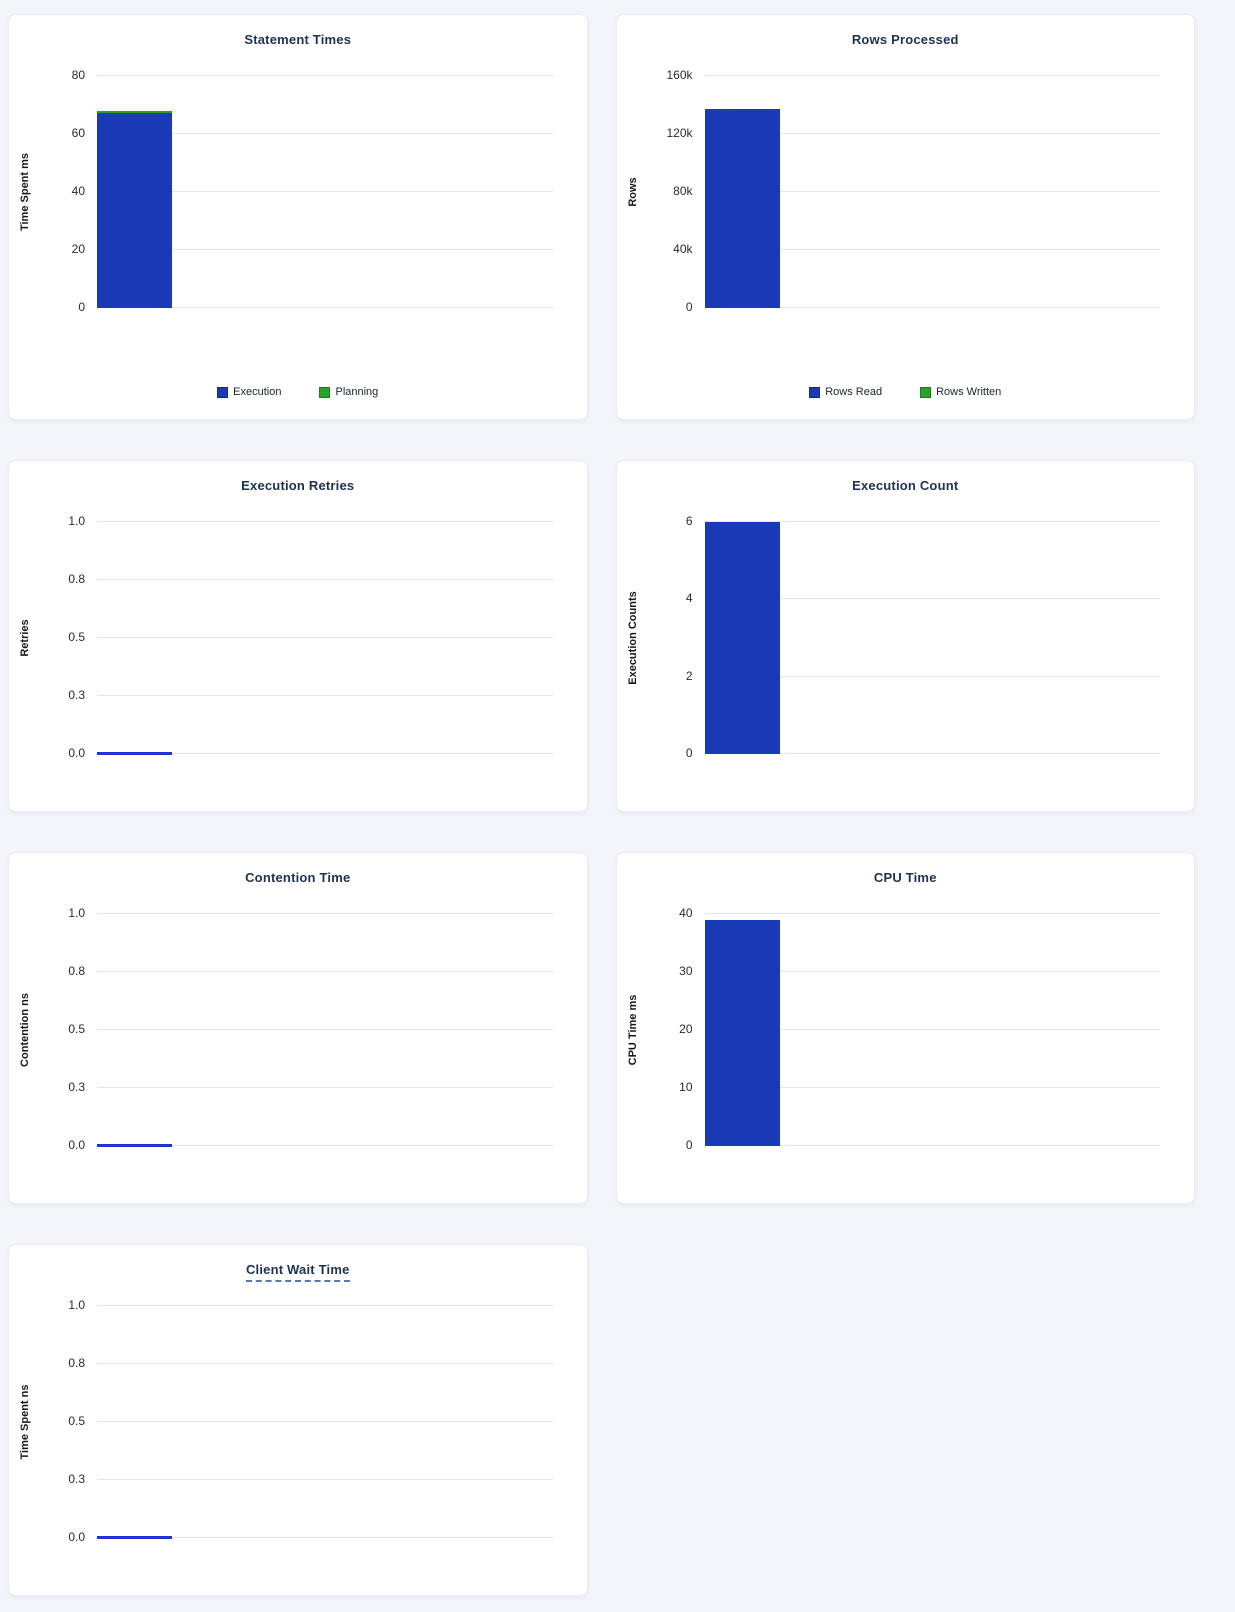 Image resolution: width=1235 pixels, height=1612 pixels. Describe the element at coordinates (686, 1087) in the screenshot. I see `y-tick-label: 10` at that location.